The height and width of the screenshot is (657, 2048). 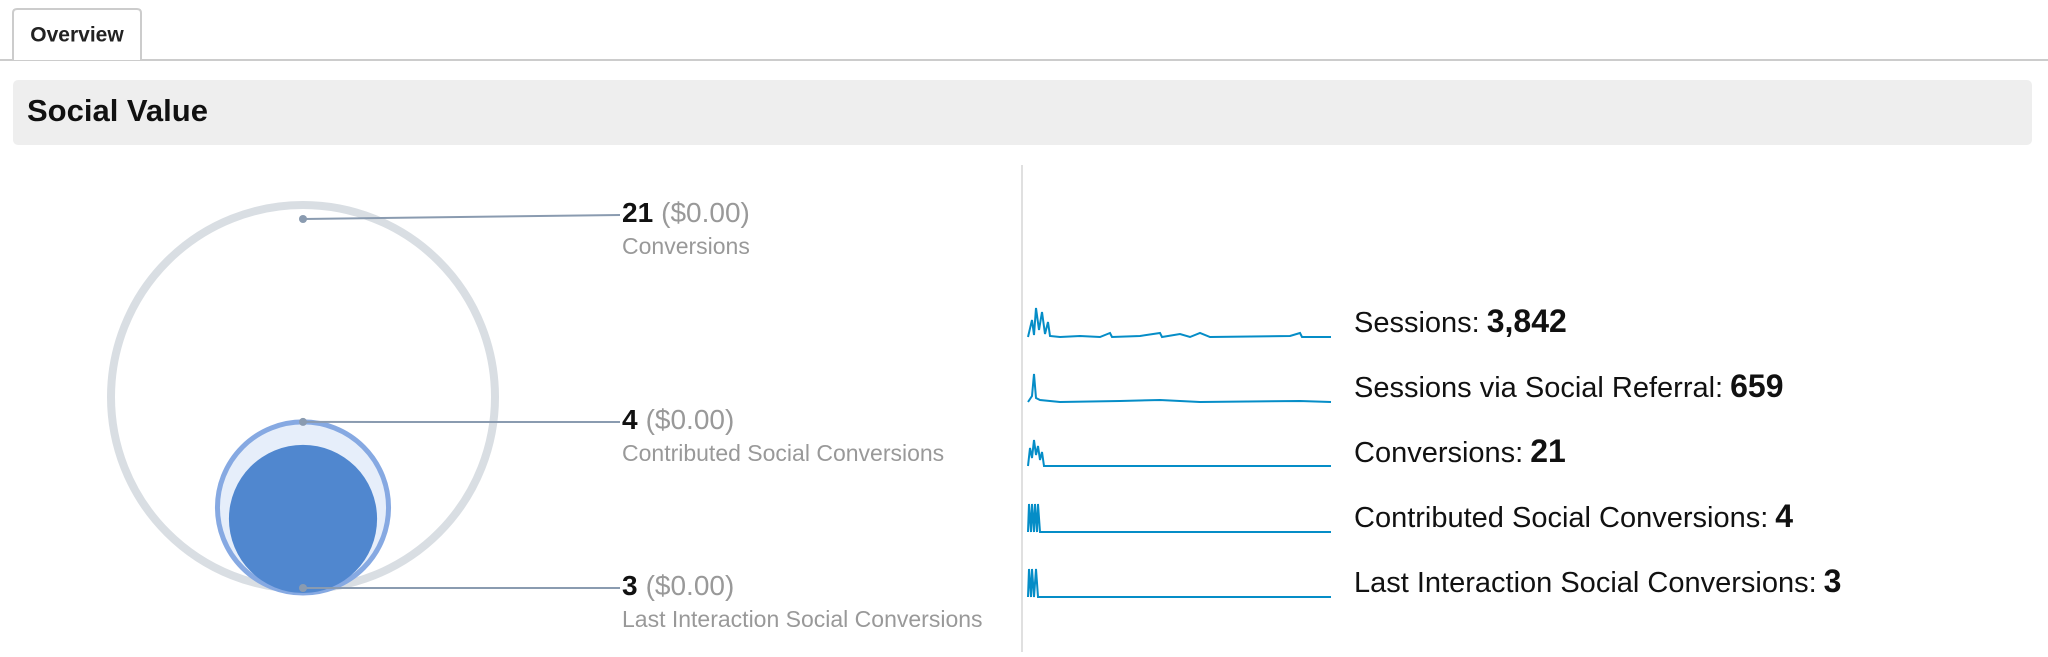 I want to click on leader-line, so click(x=461, y=217).